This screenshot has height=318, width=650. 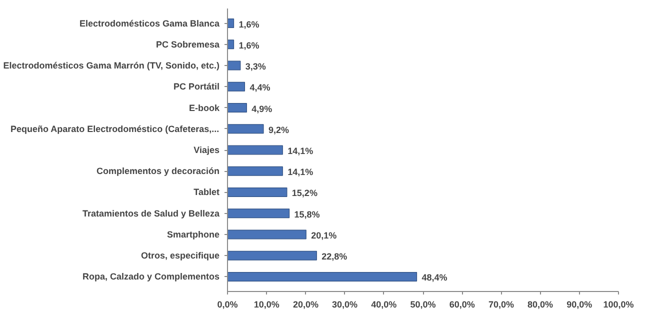 What do you see at coordinates (260, 87) in the screenshot?
I see `data-label: 4,4%` at bounding box center [260, 87].